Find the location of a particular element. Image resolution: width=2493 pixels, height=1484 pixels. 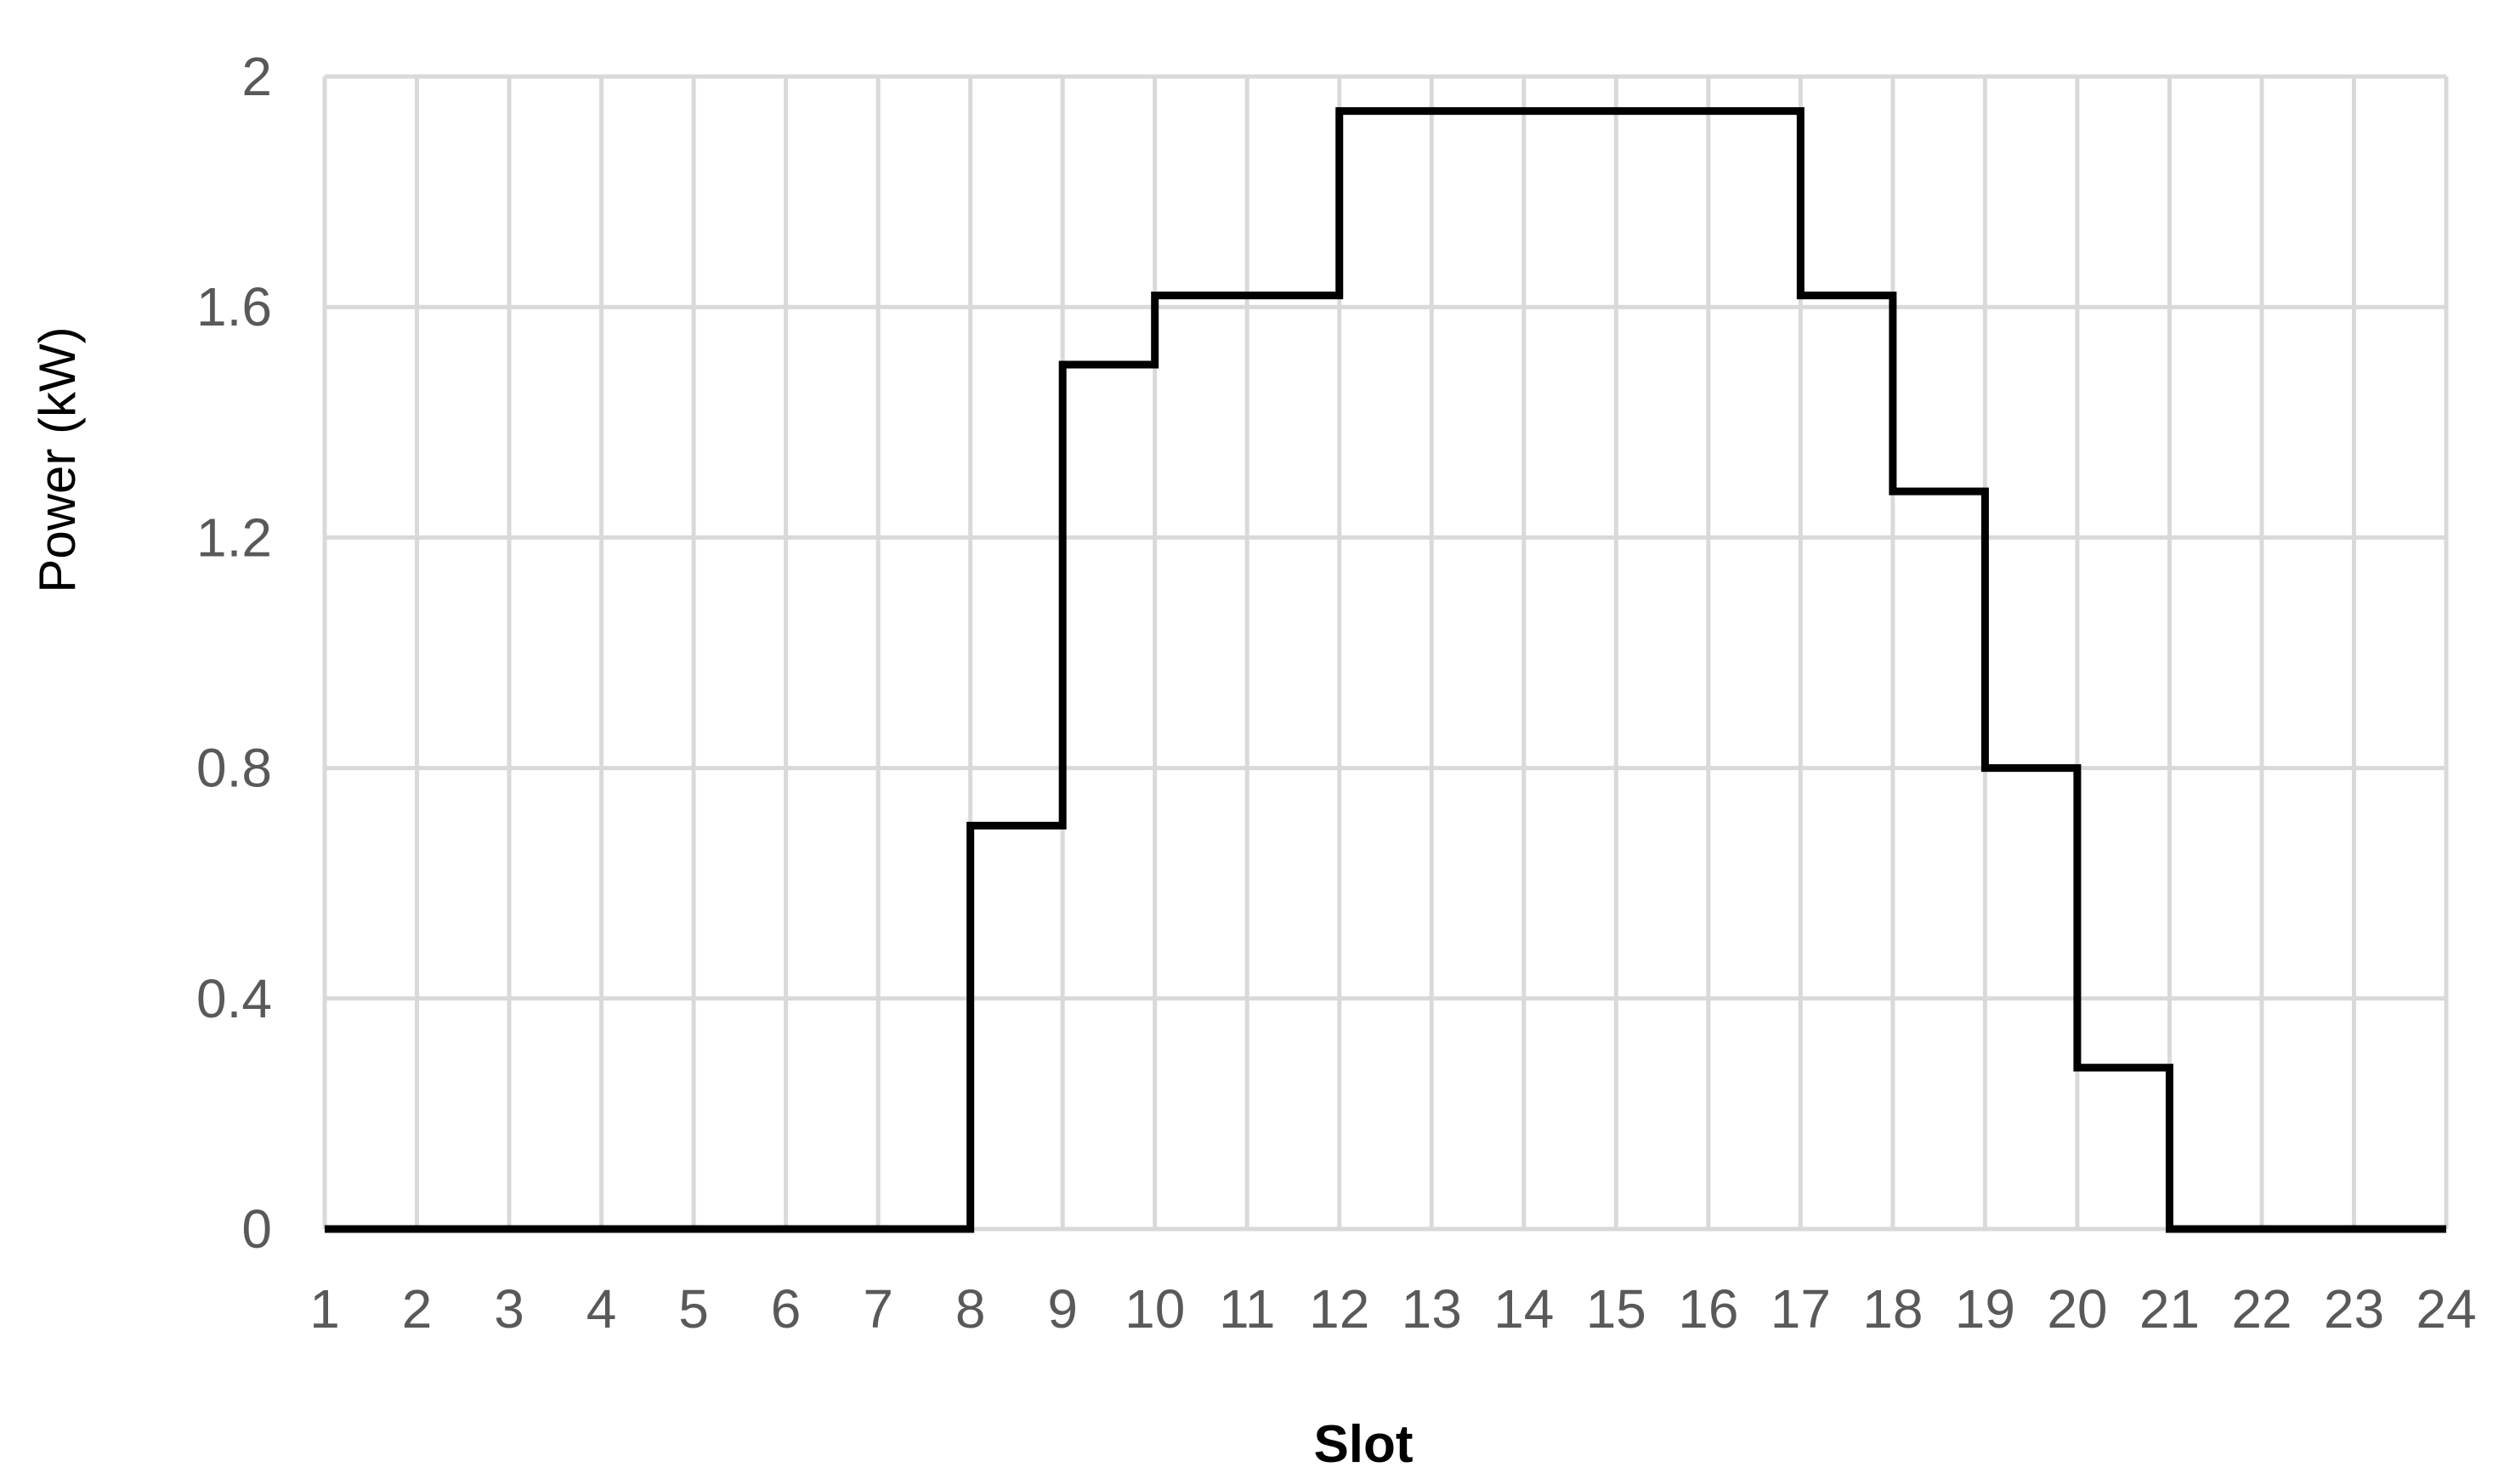

x-tick-labels: 1 2 3 4 5 6 7 8 9 10 11 12 13 14 15 16 17 18 19 20 21 22 23 24 is located at coordinates (1392, 1309).